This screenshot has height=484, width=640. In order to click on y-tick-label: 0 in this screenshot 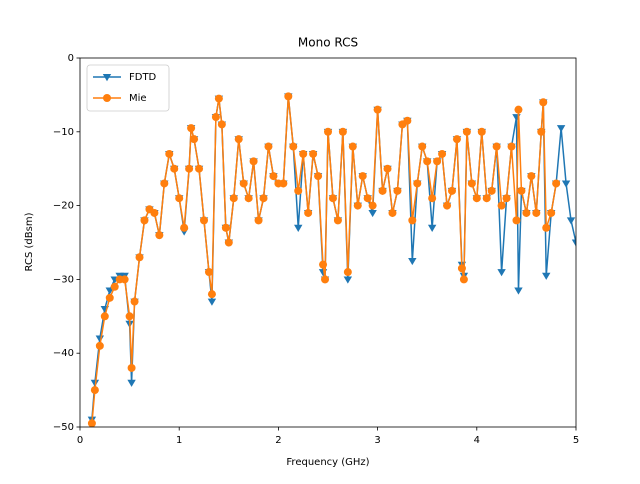, I will do `click(71, 58)`.